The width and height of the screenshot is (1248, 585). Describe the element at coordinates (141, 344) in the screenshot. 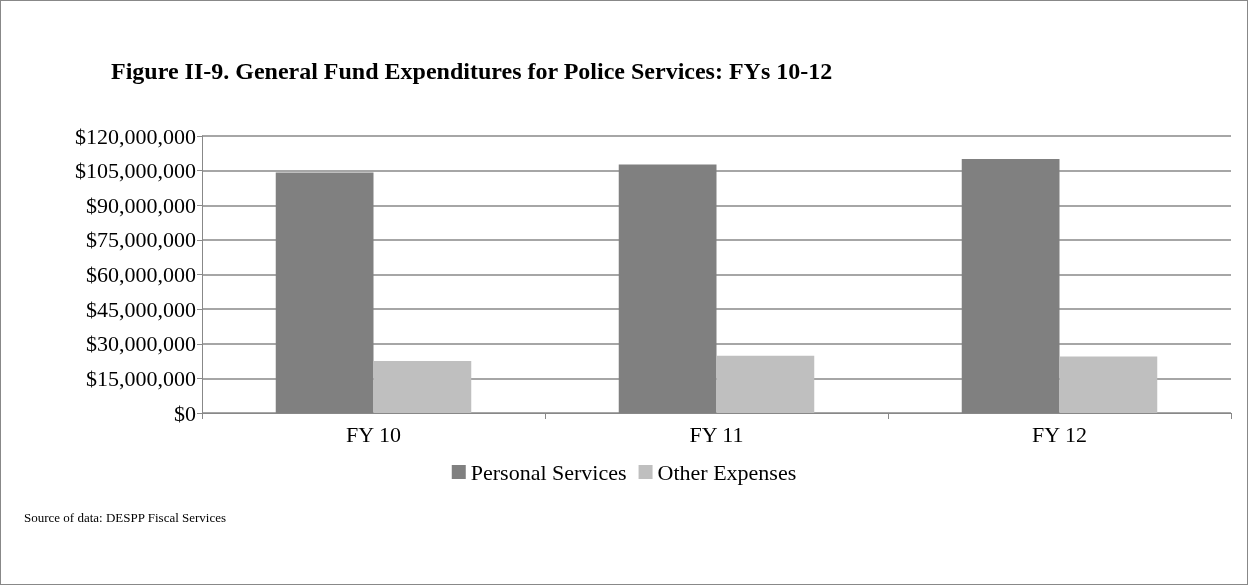

I see `y-tick-label: $30,000,000` at that location.